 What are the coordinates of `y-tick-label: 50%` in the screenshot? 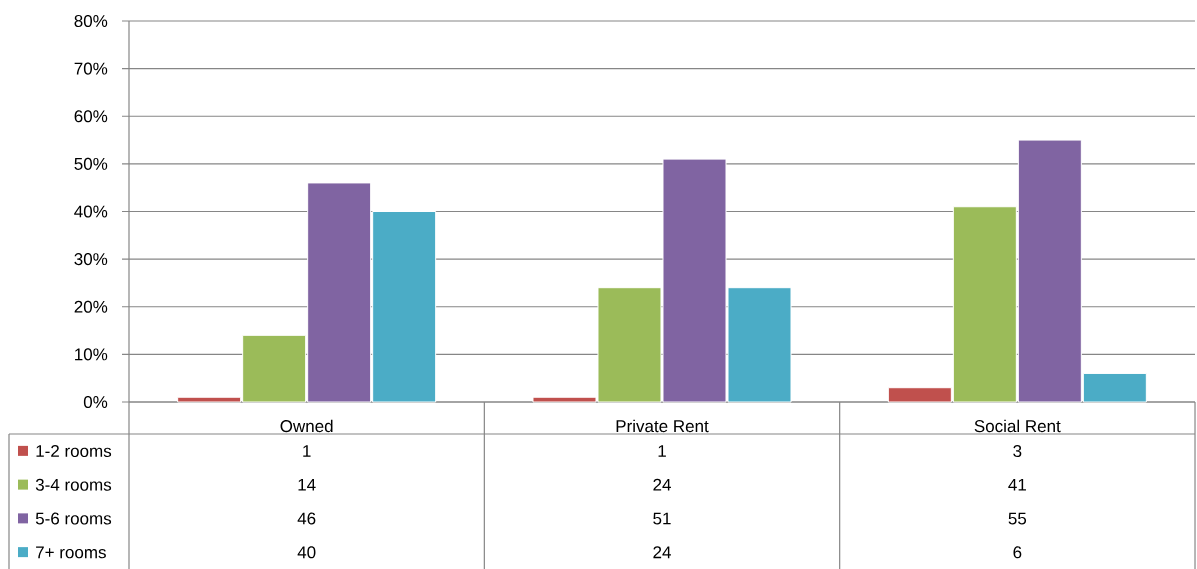 It's located at (91, 163).